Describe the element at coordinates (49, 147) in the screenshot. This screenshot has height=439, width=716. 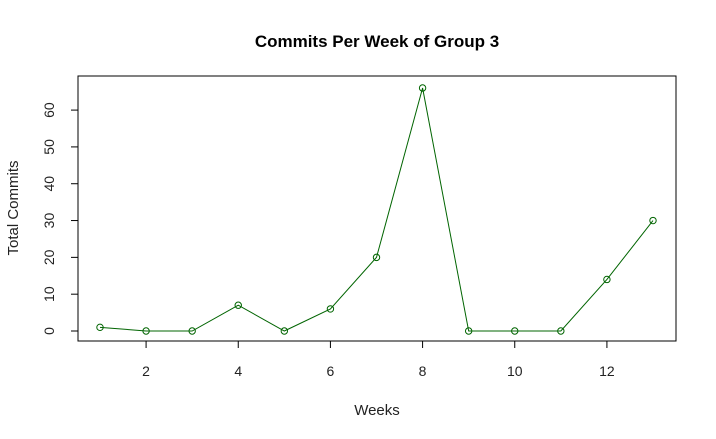
I see `y-tick-label: 50` at that location.